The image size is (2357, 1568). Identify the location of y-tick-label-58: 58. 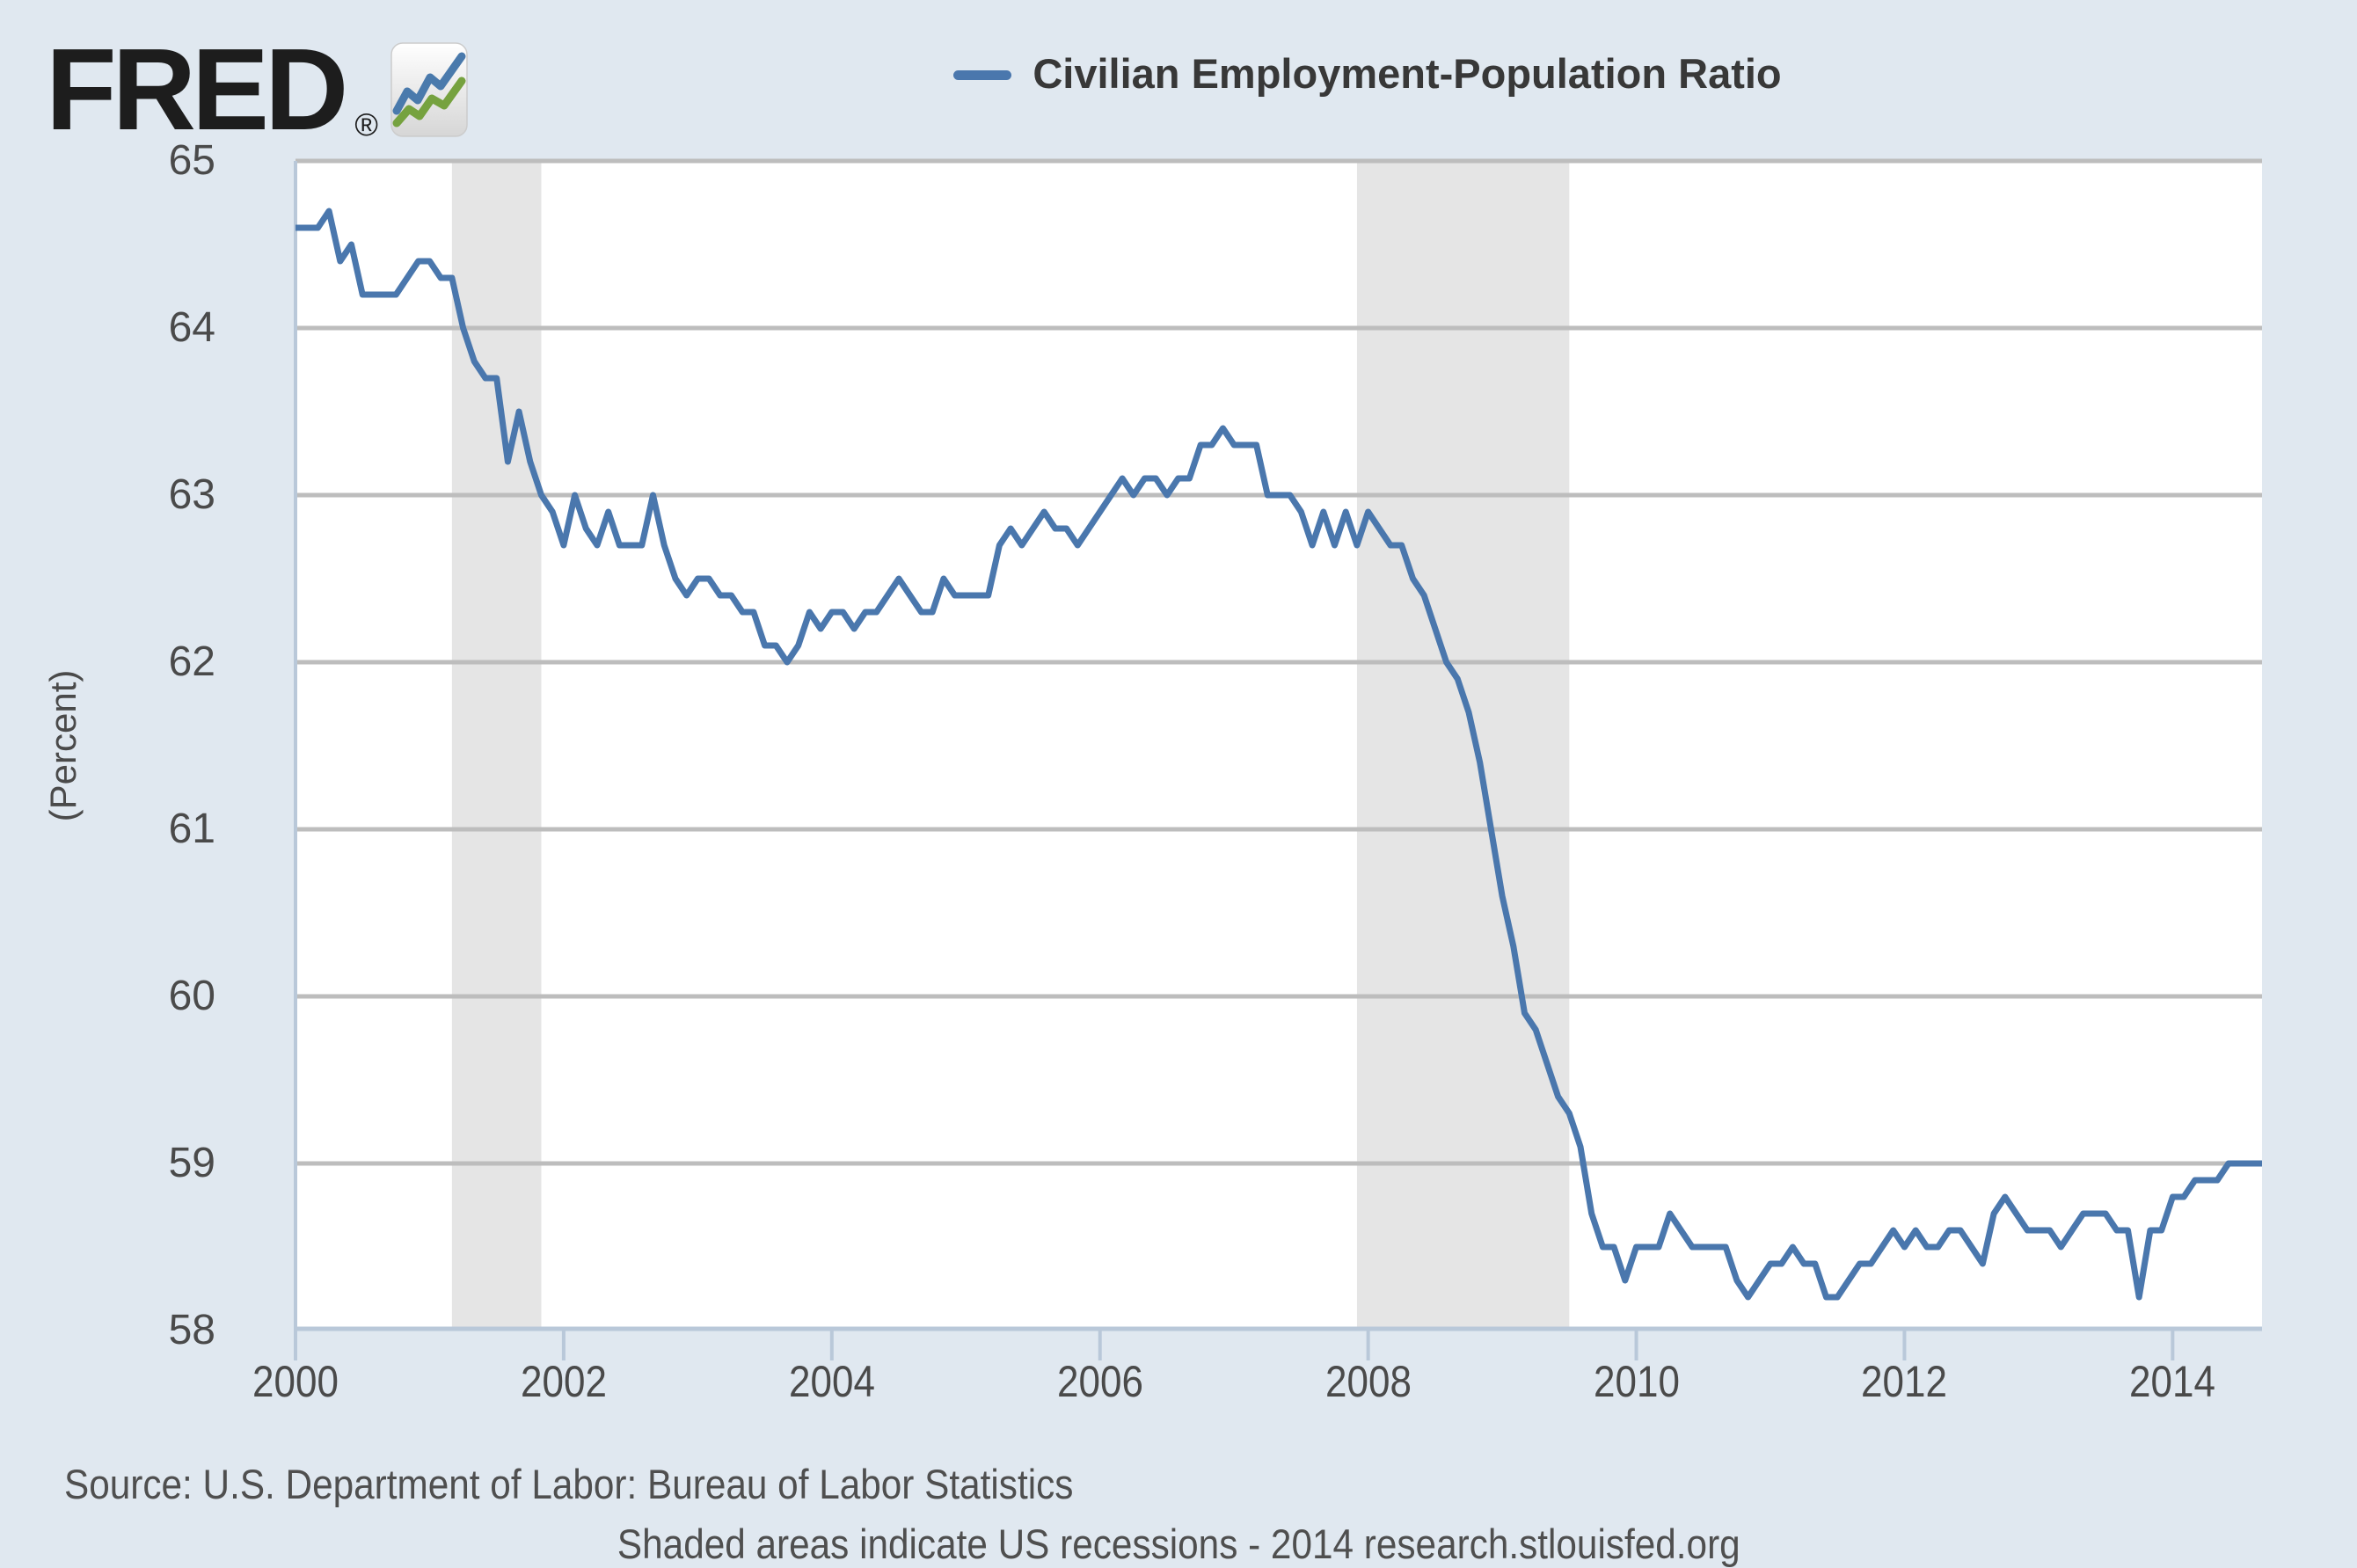
(191, 1330).